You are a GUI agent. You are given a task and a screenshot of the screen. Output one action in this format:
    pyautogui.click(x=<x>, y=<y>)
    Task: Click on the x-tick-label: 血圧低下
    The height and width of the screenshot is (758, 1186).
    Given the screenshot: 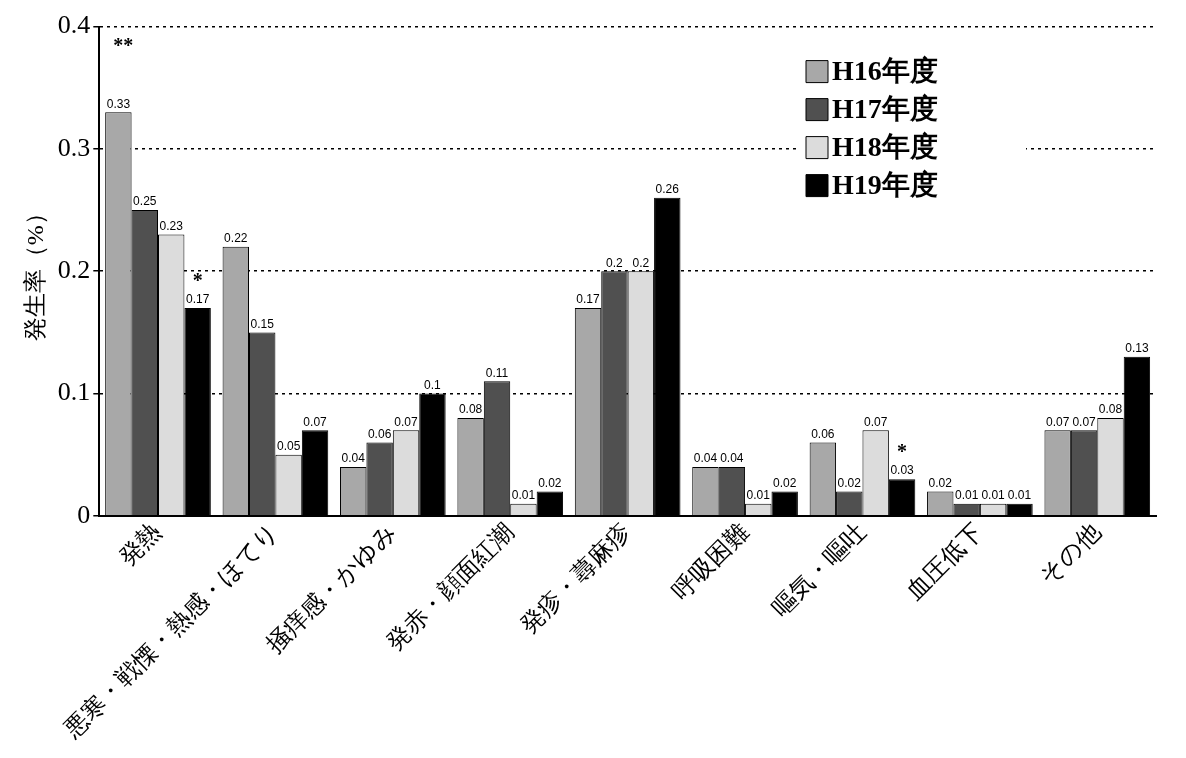 What is the action you would take?
    pyautogui.click(x=944, y=561)
    